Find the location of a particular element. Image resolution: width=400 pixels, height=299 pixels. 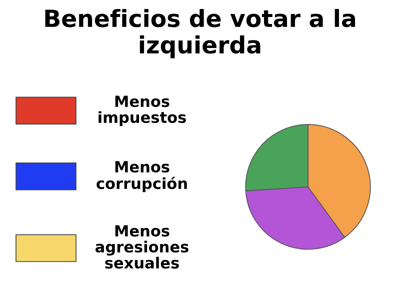

chart-title: Beneficios de votar a la izquierda is located at coordinates (200, 33).